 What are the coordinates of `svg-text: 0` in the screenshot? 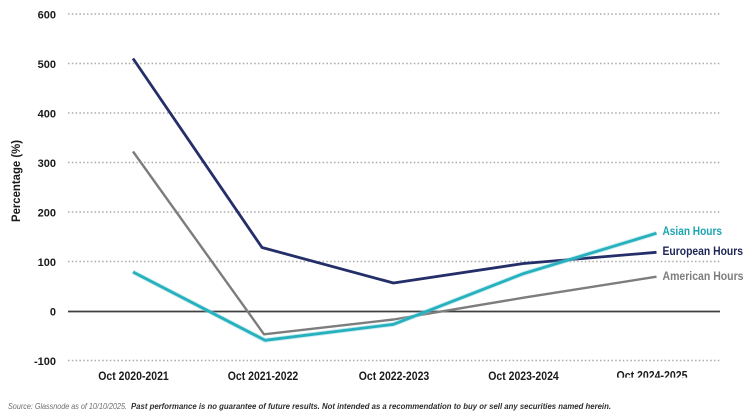 It's located at (53, 313).